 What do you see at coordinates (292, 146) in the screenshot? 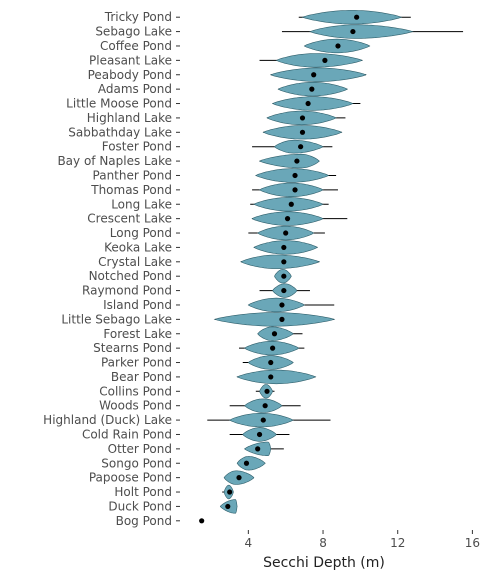
I see `lake-row-foster-pond` at bounding box center [292, 146].